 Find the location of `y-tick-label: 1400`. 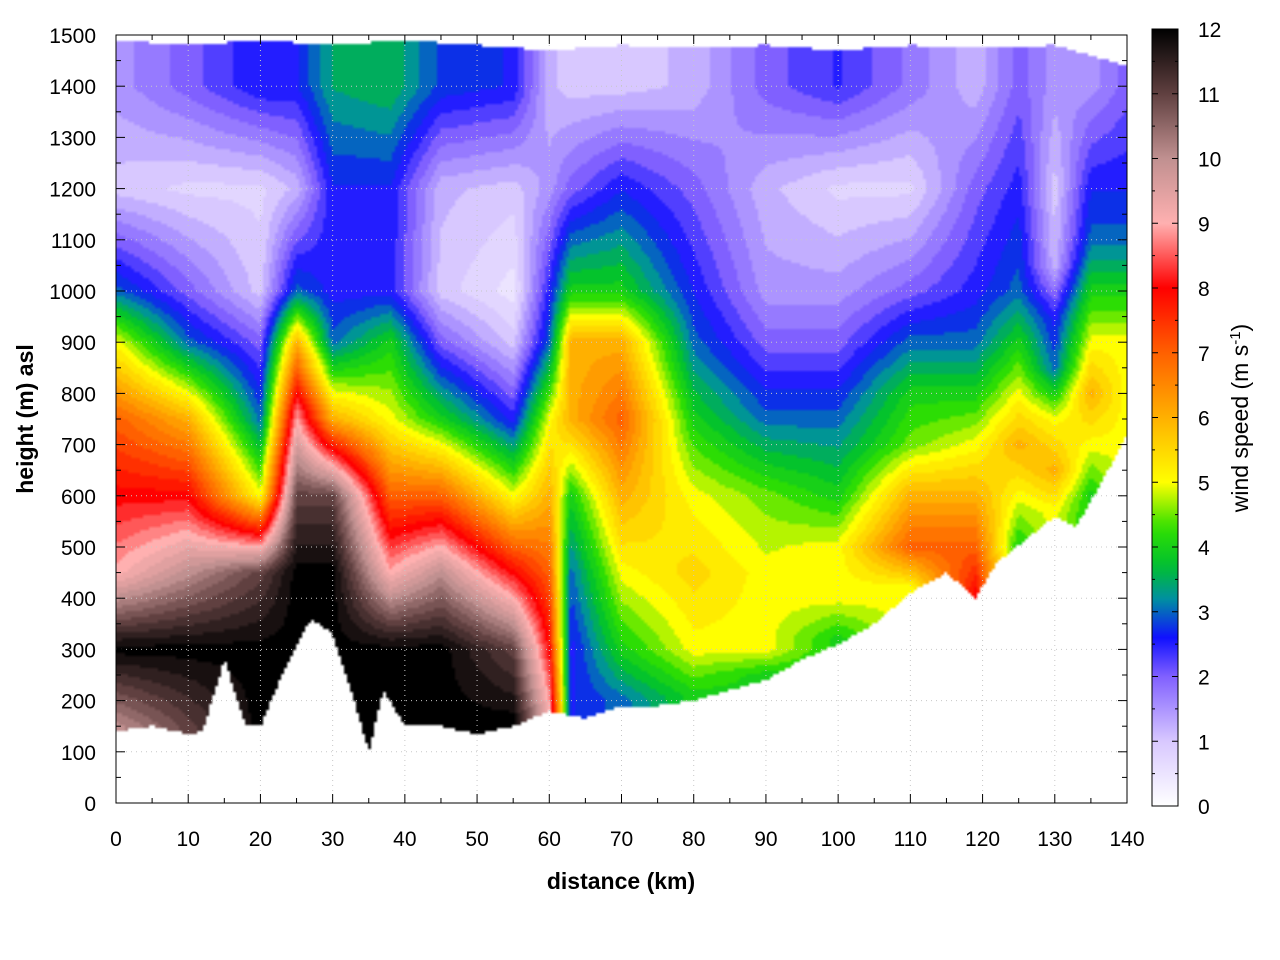

y-tick-label: 1400 is located at coordinates (72, 87).